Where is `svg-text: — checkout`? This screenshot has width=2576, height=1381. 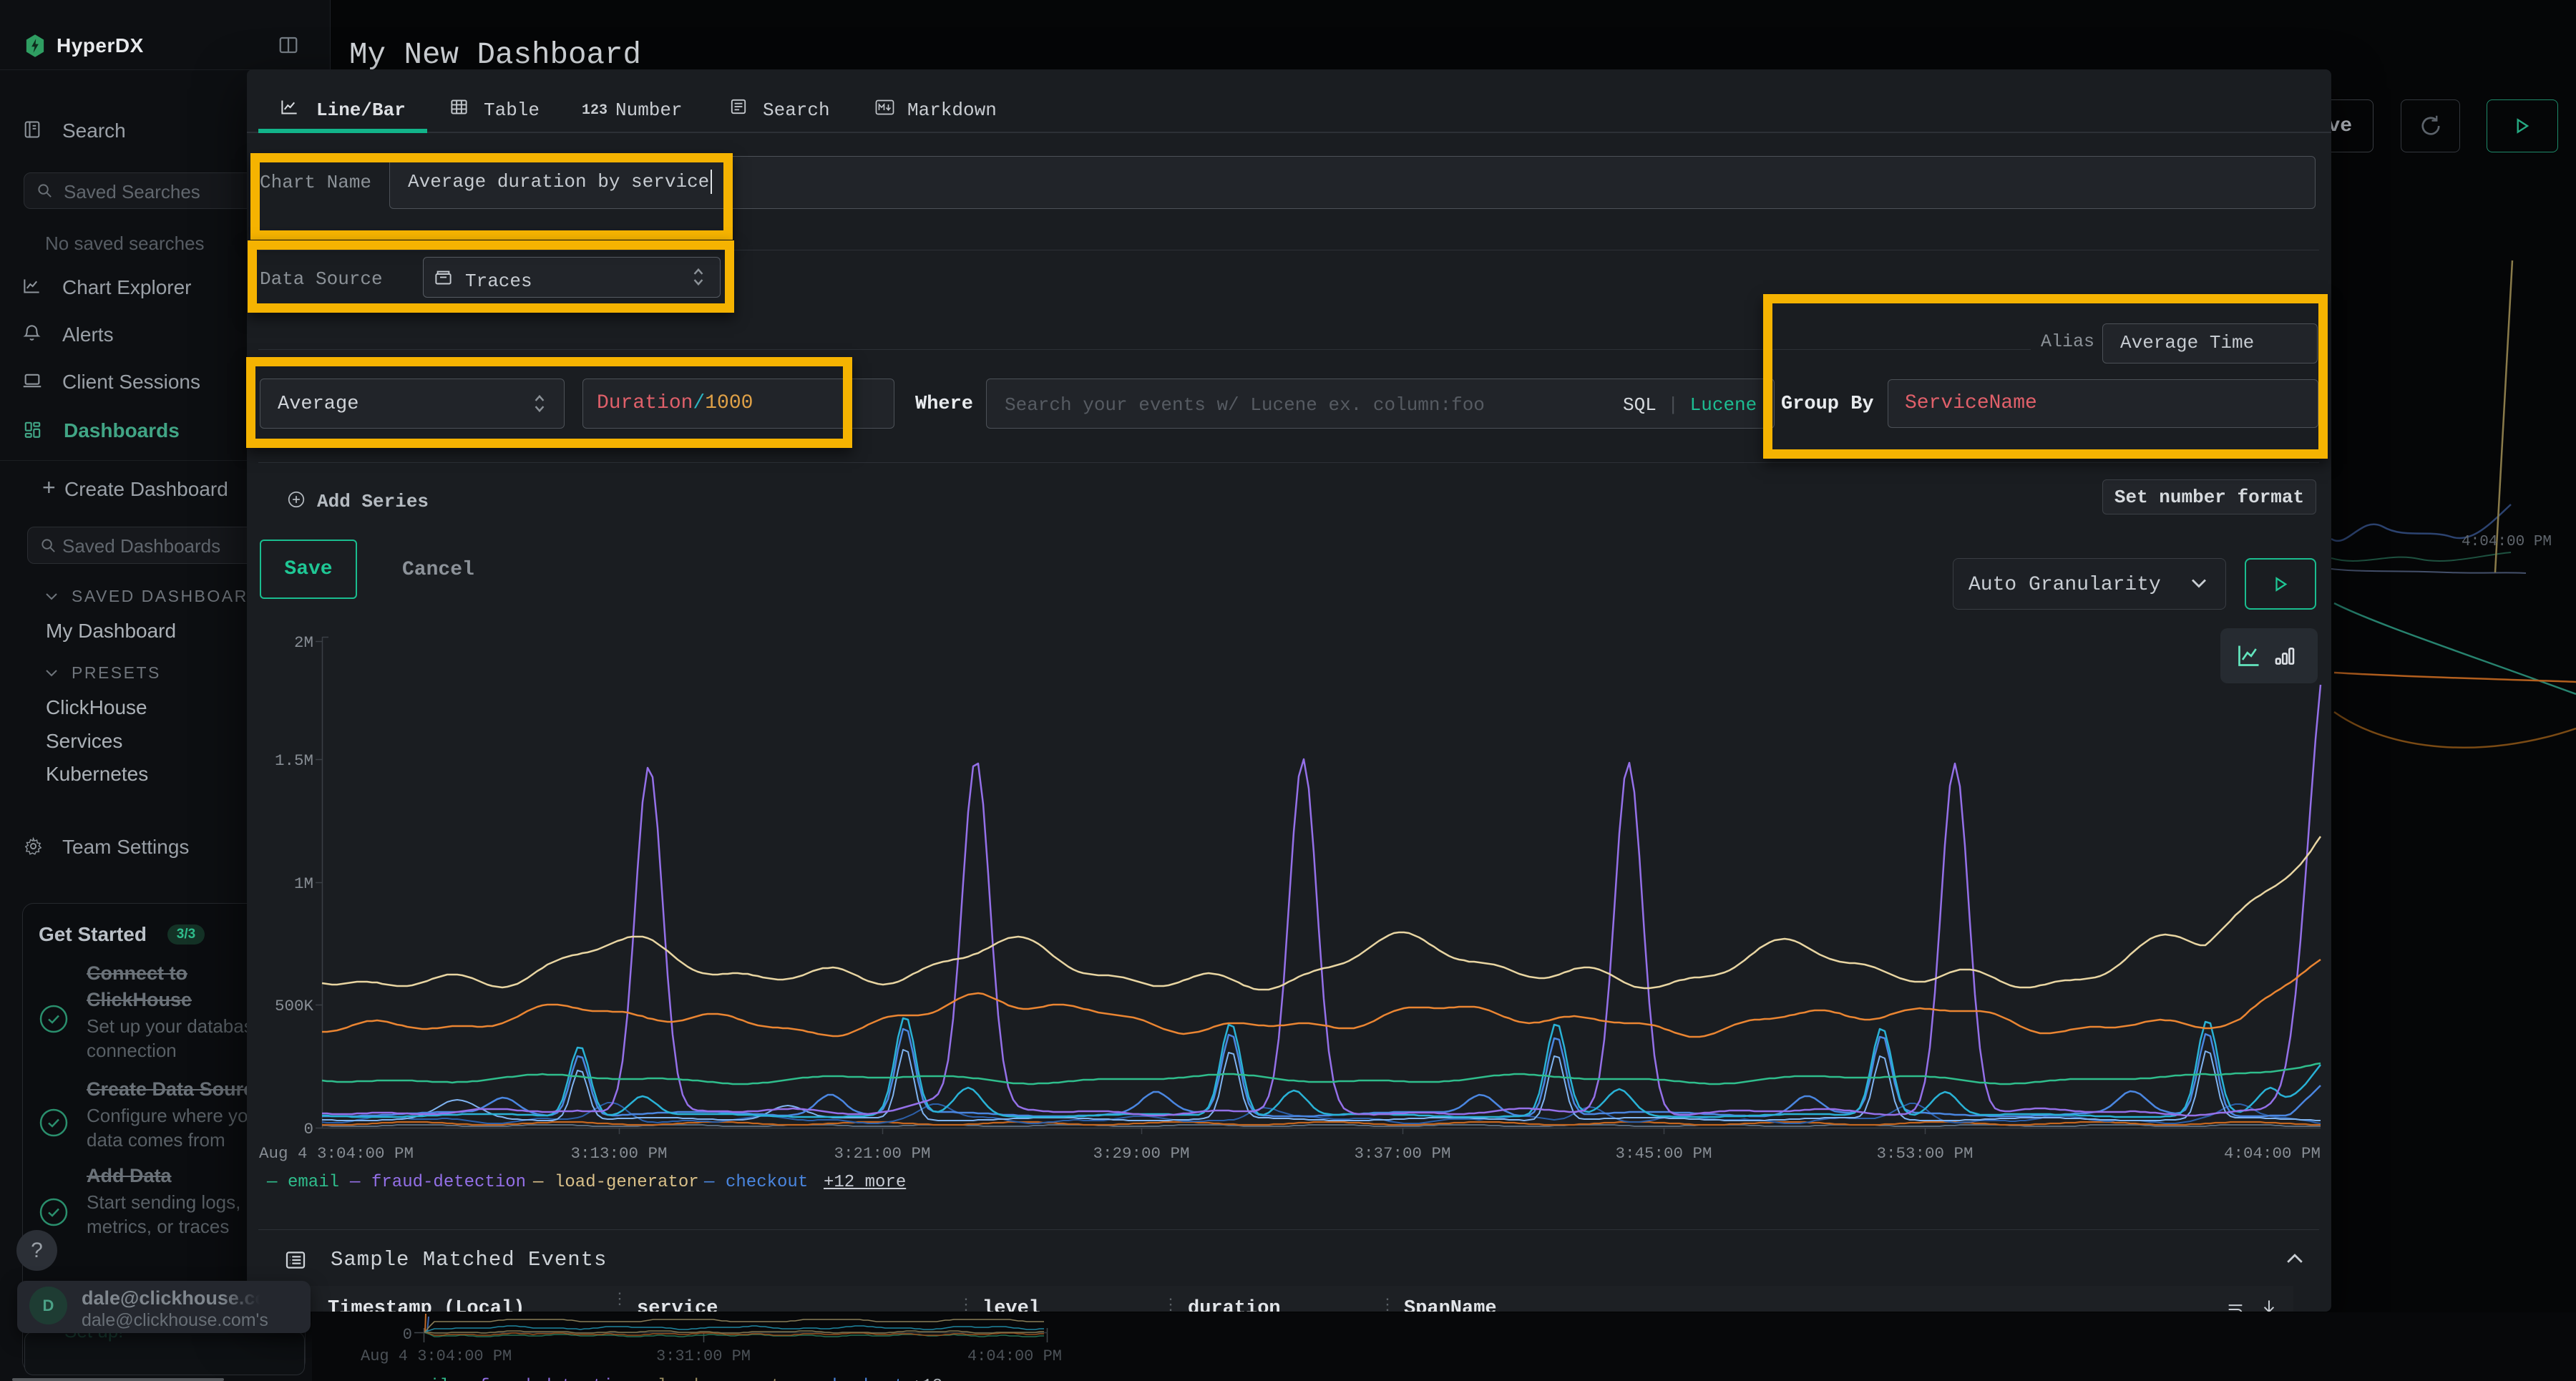
svg-text: — checkout is located at coordinates (852, 1379).